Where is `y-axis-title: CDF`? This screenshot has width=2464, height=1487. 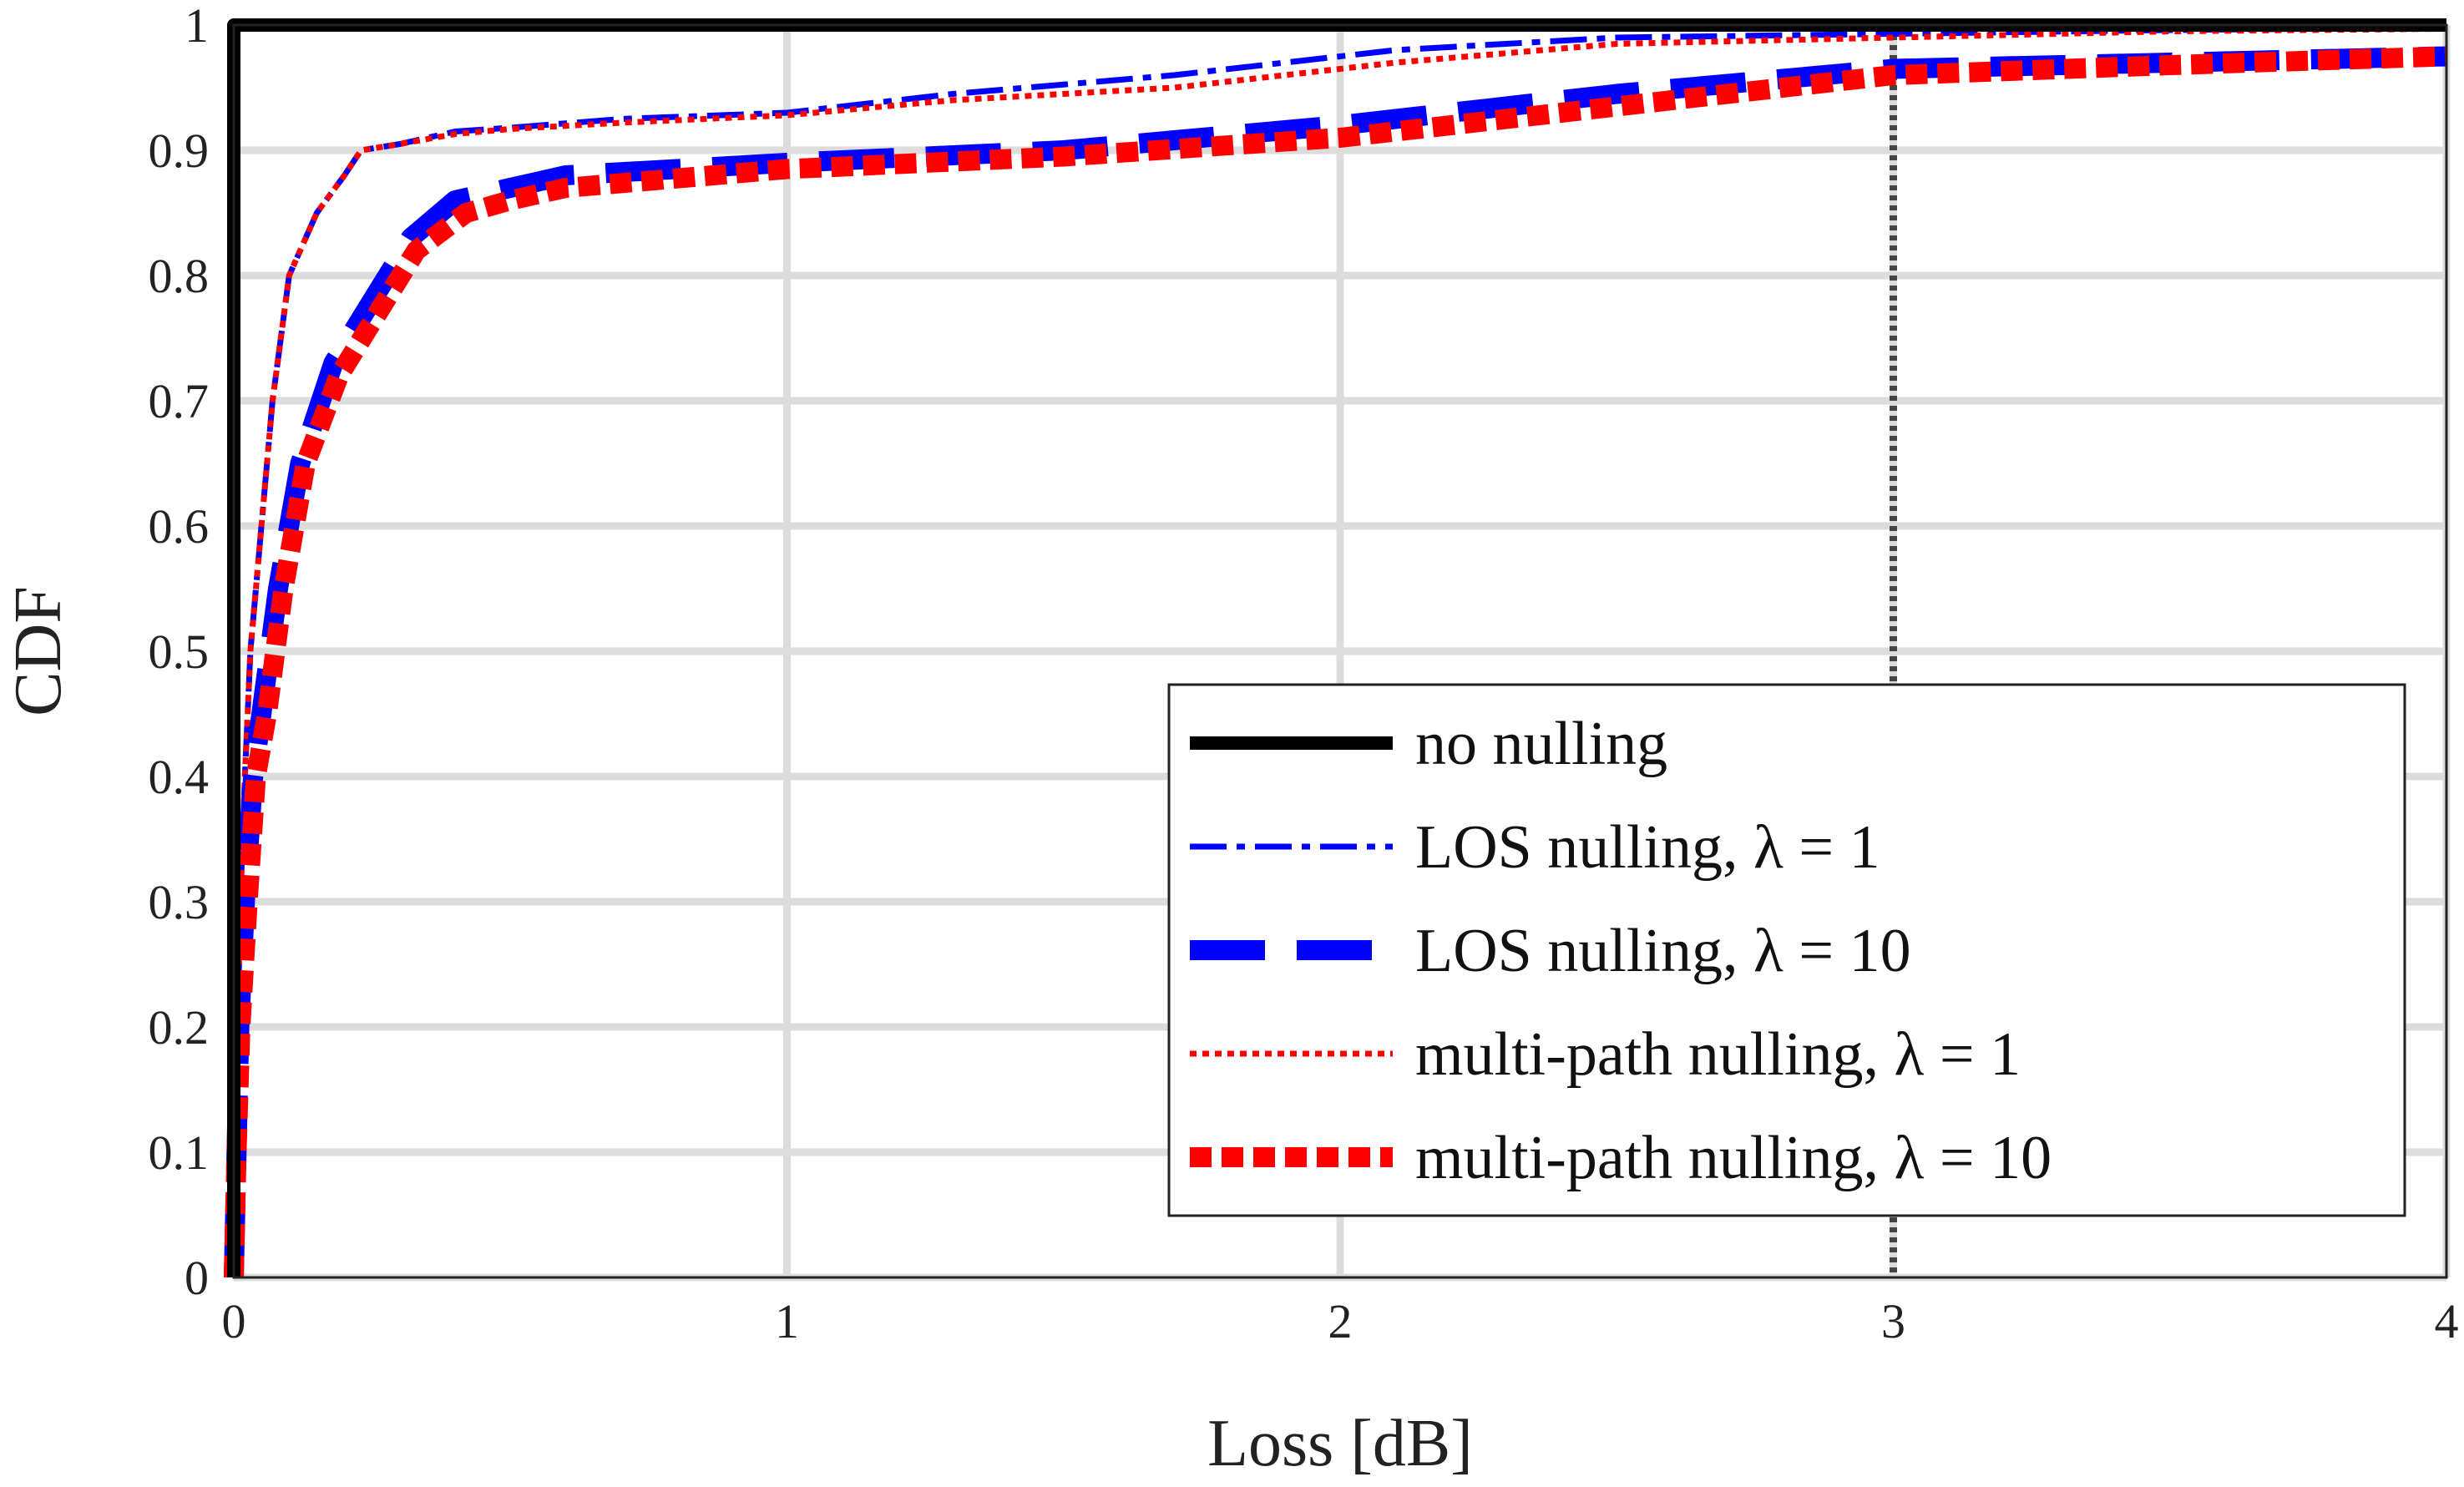 y-axis-title: CDF is located at coordinates (38, 651).